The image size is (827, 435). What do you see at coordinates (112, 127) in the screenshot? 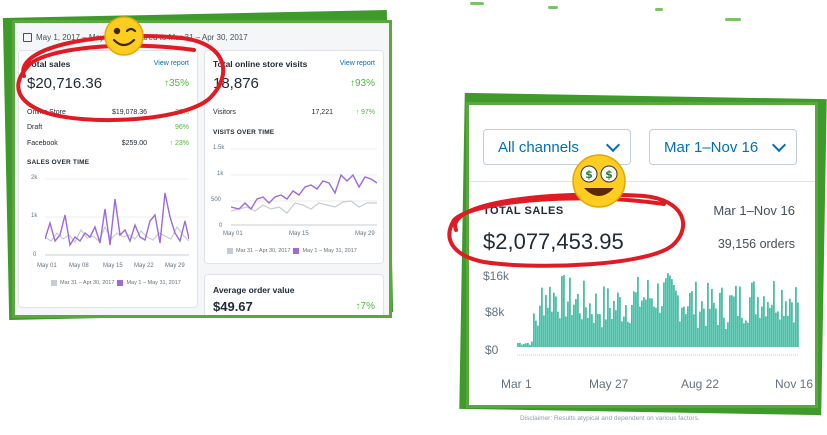
I see `channel-value` at bounding box center [112, 127].